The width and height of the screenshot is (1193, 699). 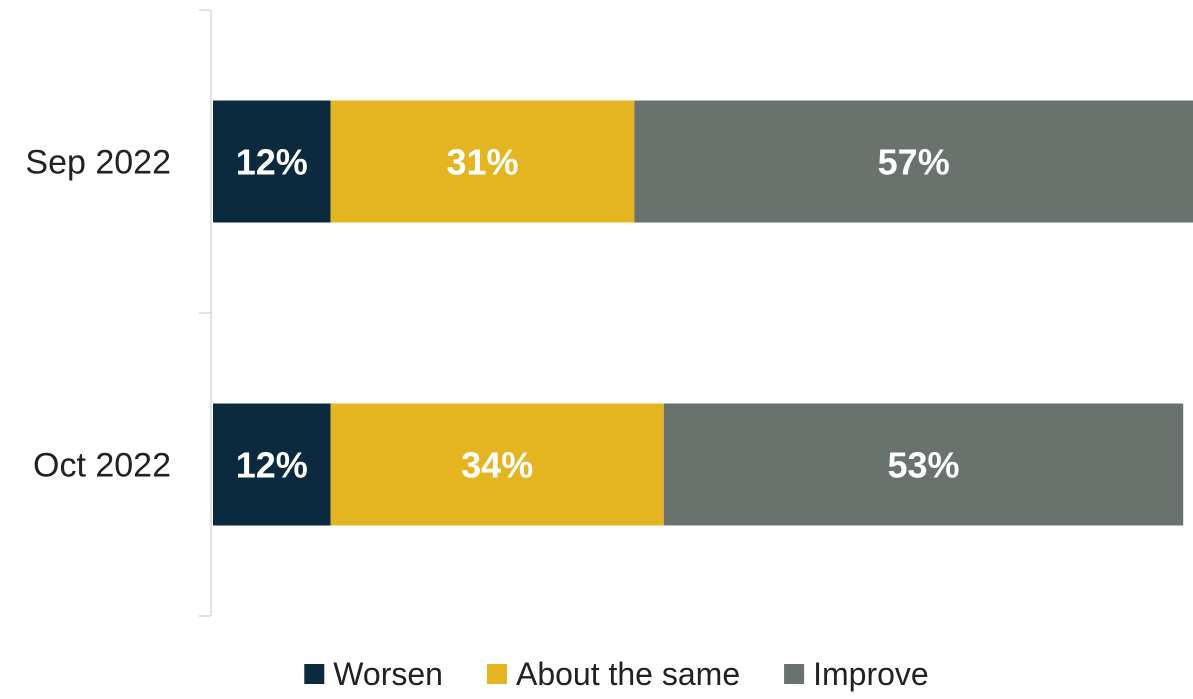 What do you see at coordinates (628, 674) in the screenshot?
I see `legend-label: About the same` at bounding box center [628, 674].